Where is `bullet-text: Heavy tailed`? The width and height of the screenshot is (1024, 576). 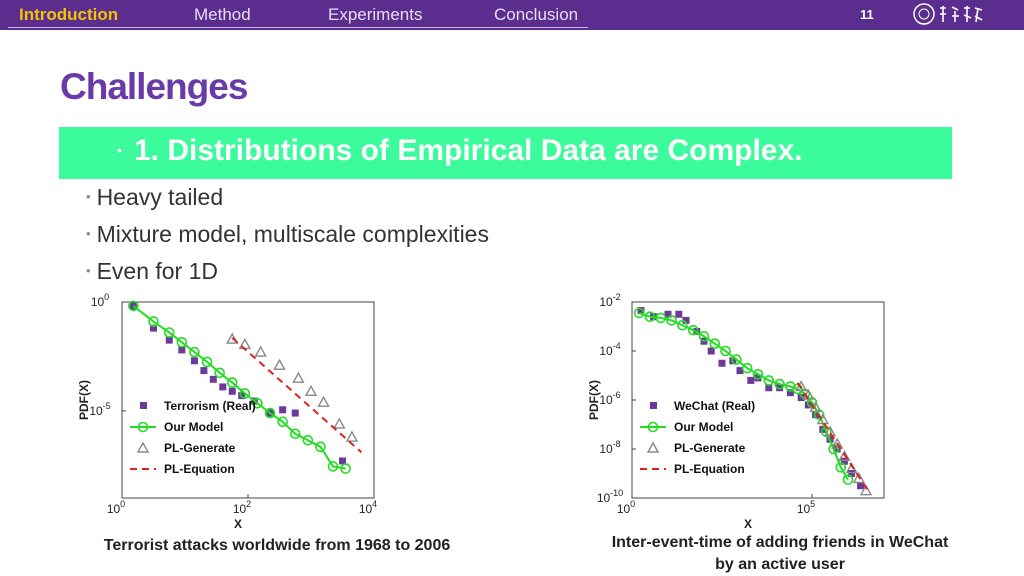
bullet-text: Heavy tailed is located at coordinates (160, 197).